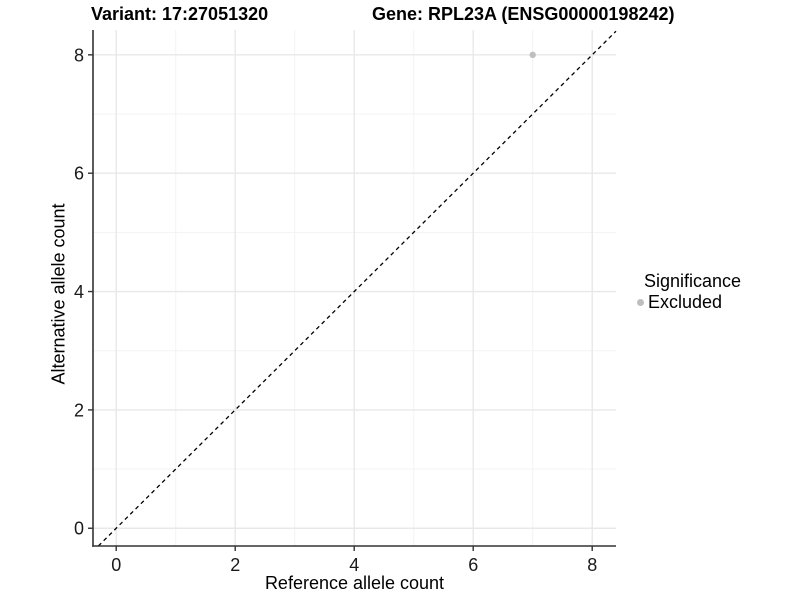 This screenshot has height=600, width=800. What do you see at coordinates (79, 174) in the screenshot?
I see `y-tick-label: 6` at bounding box center [79, 174].